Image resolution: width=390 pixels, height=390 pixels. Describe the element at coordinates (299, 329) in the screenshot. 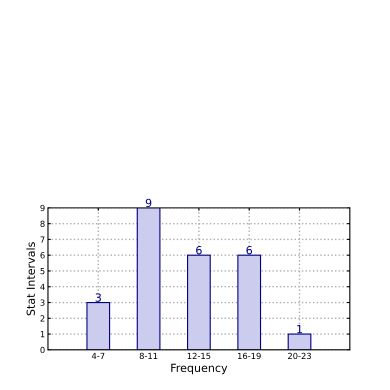

I see `data-label: 1` at that location.